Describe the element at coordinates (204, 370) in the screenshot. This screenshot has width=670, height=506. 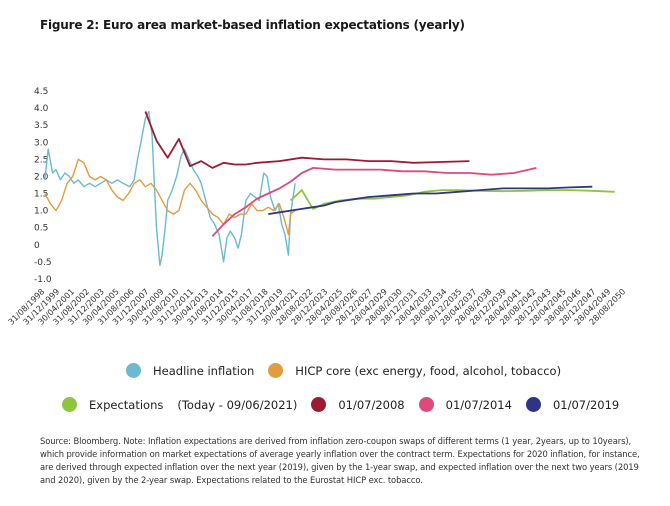
I see `legend-label: Headline inflation` at that location.